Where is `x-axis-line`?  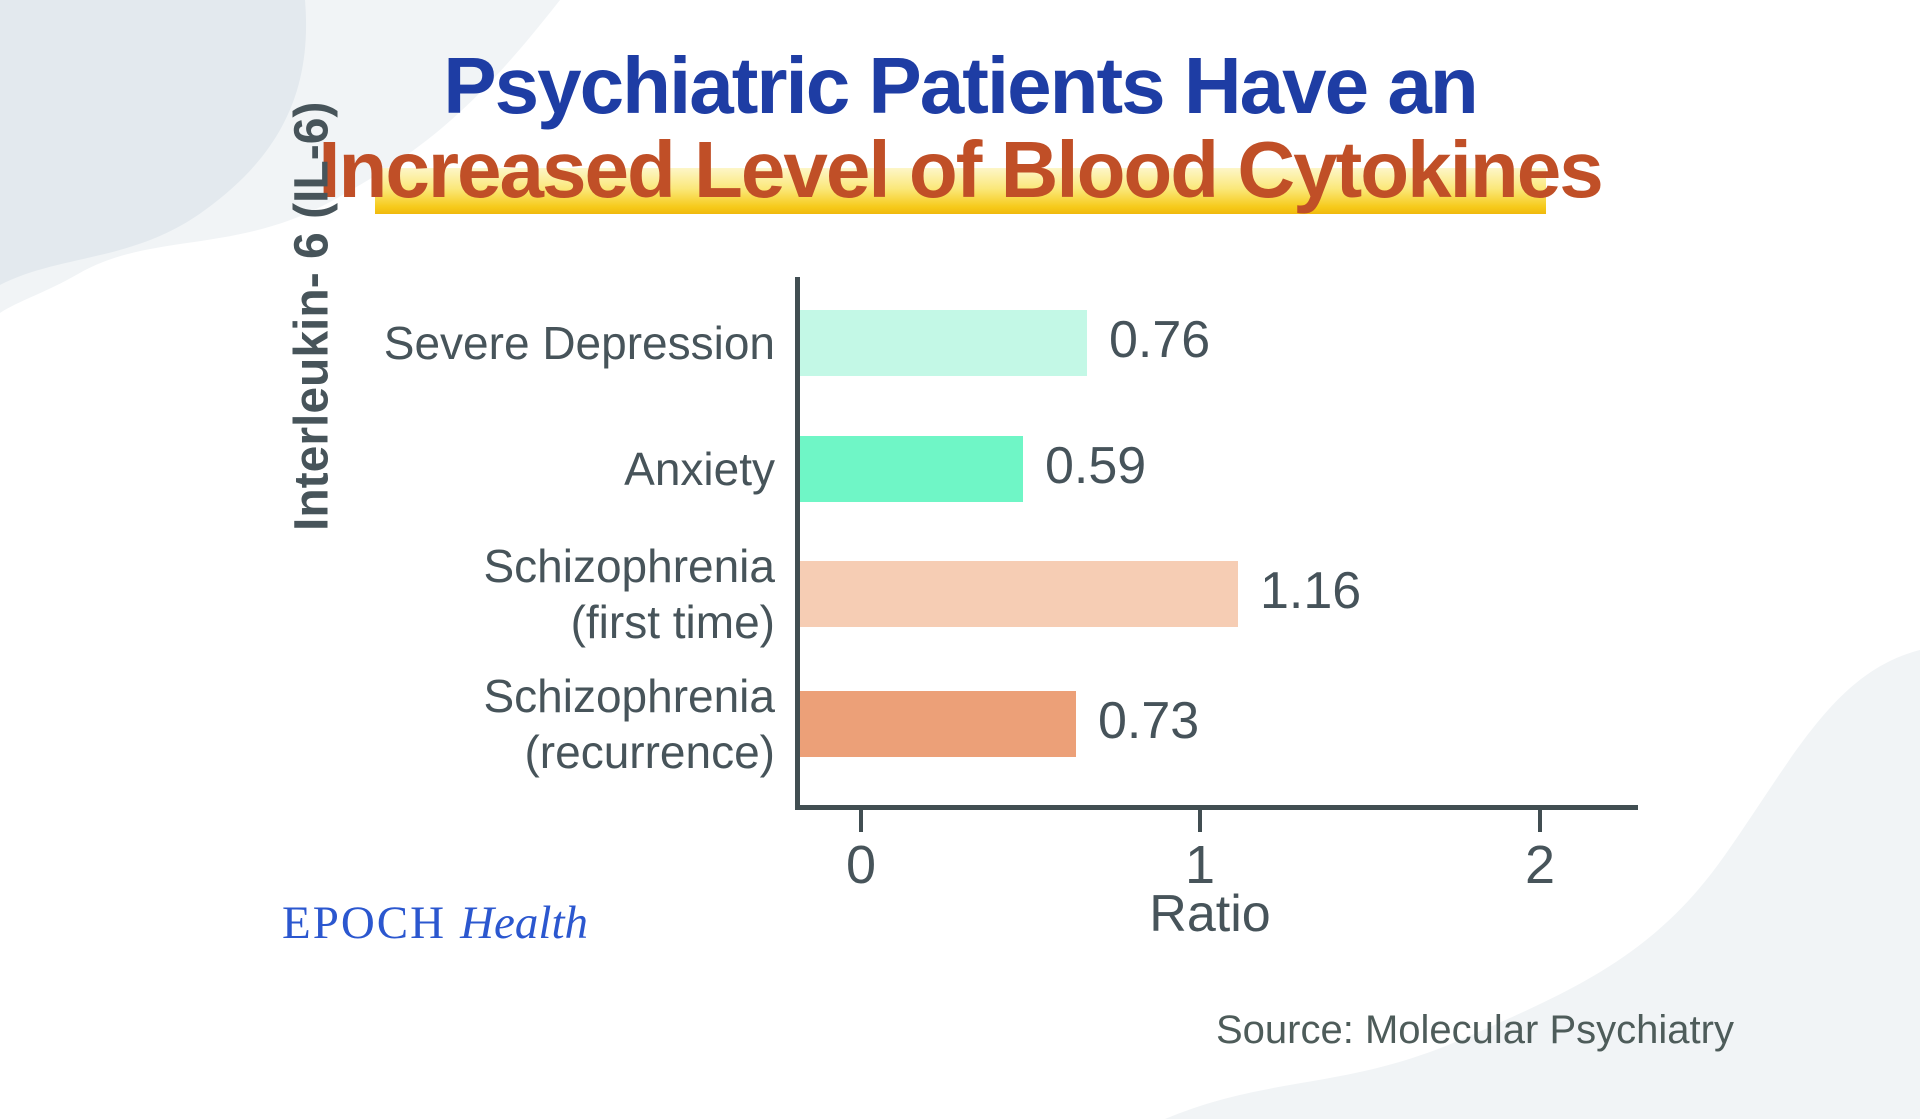 x-axis-line is located at coordinates (1216, 807).